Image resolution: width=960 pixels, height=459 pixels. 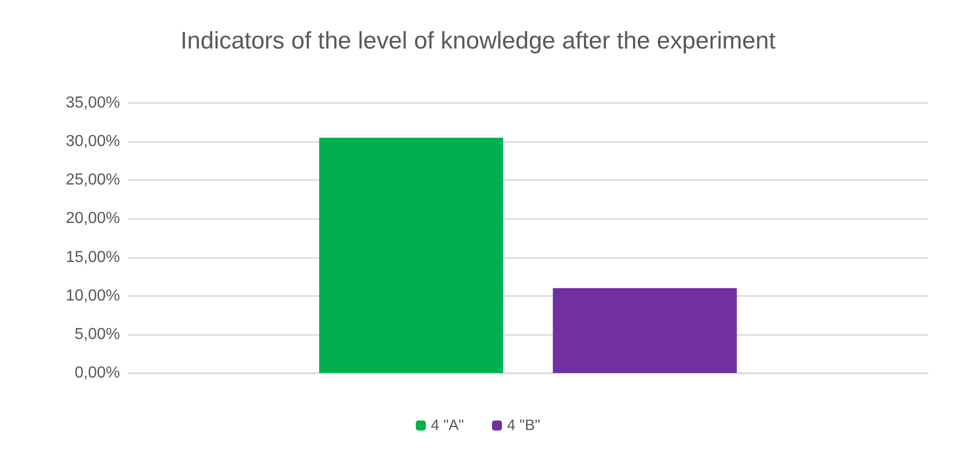 What do you see at coordinates (97, 373) in the screenshot?
I see `y-tick-label: 0,00%` at bounding box center [97, 373].